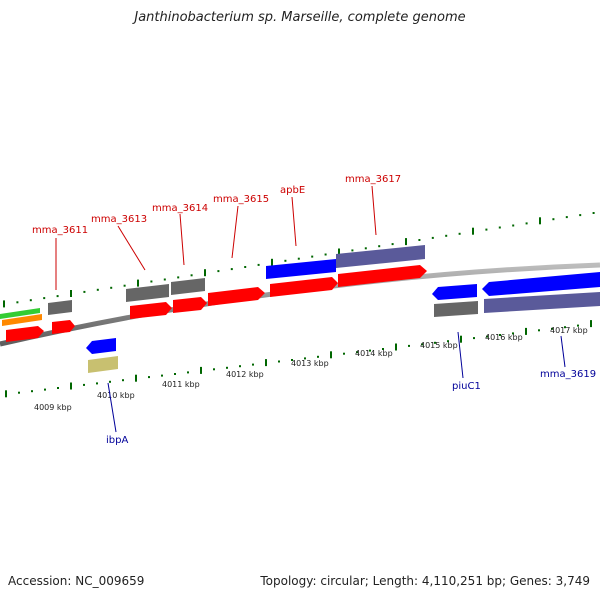  What do you see at coordinates (216, 237) in the screenshot?
I see `forward-label-lines` at bounding box center [216, 237].